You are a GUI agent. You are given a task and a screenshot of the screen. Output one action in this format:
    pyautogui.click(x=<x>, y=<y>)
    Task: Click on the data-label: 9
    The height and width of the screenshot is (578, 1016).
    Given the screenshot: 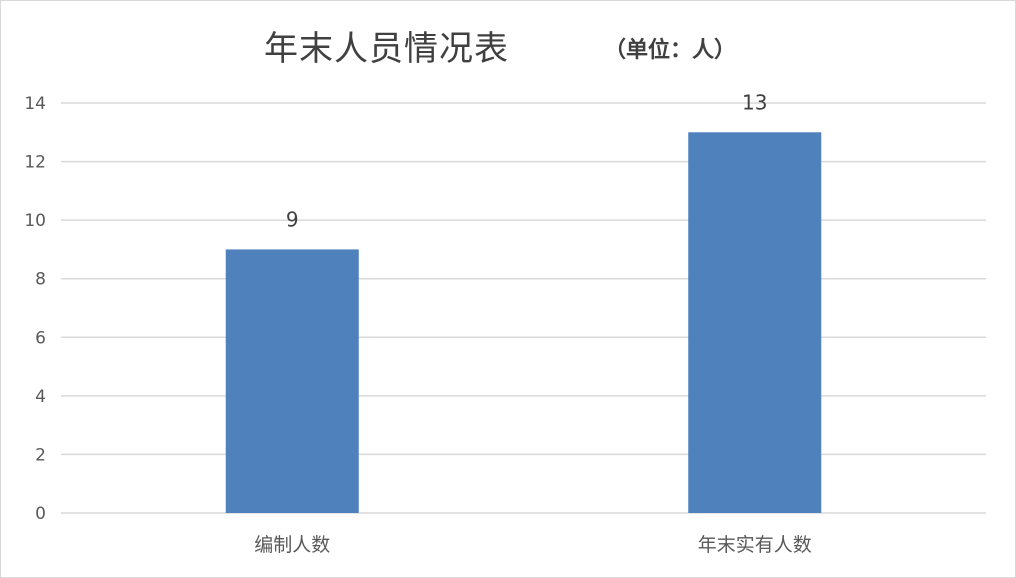 What is the action you would take?
    pyautogui.click(x=292, y=219)
    